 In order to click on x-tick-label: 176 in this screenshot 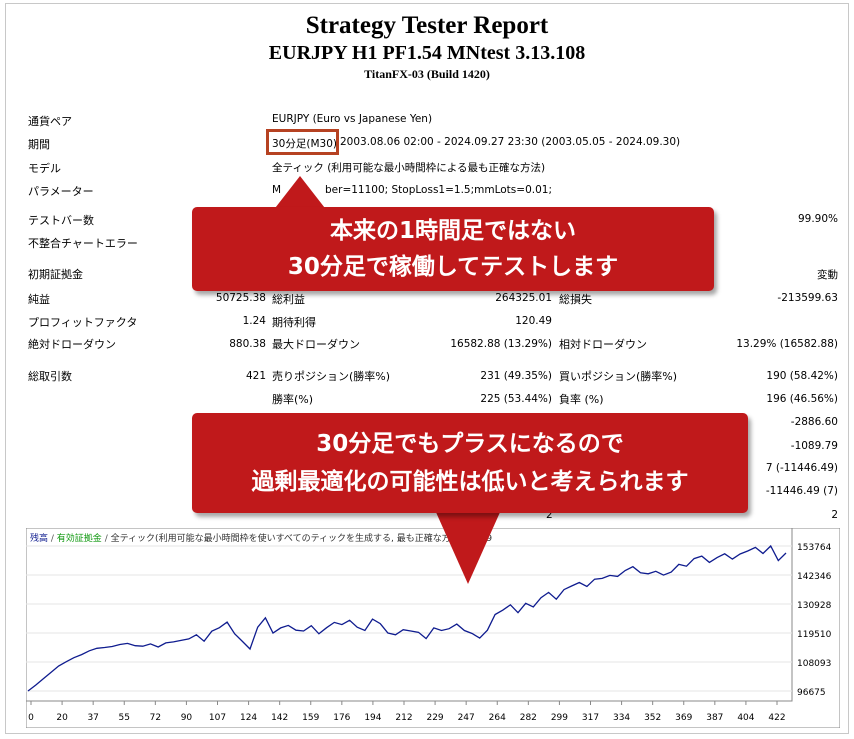, I will do `click(341, 718)`.